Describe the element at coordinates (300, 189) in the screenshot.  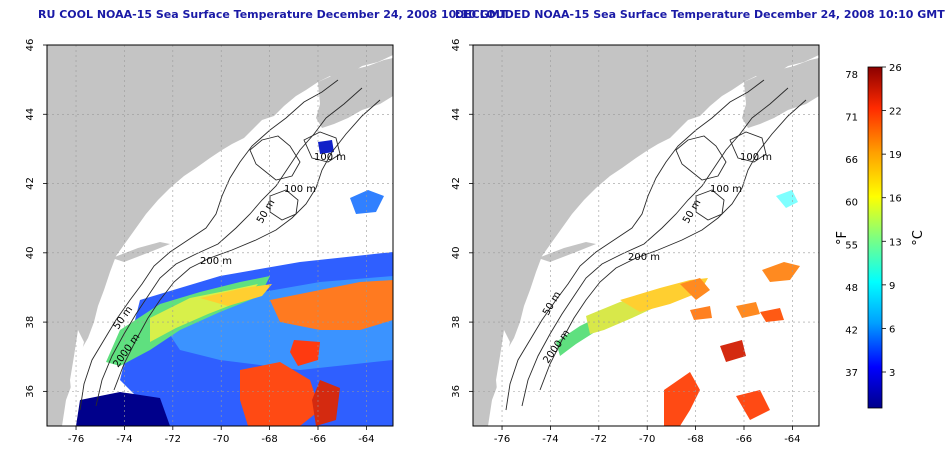
I see `left-contour-label-2: 100 m` at that location.